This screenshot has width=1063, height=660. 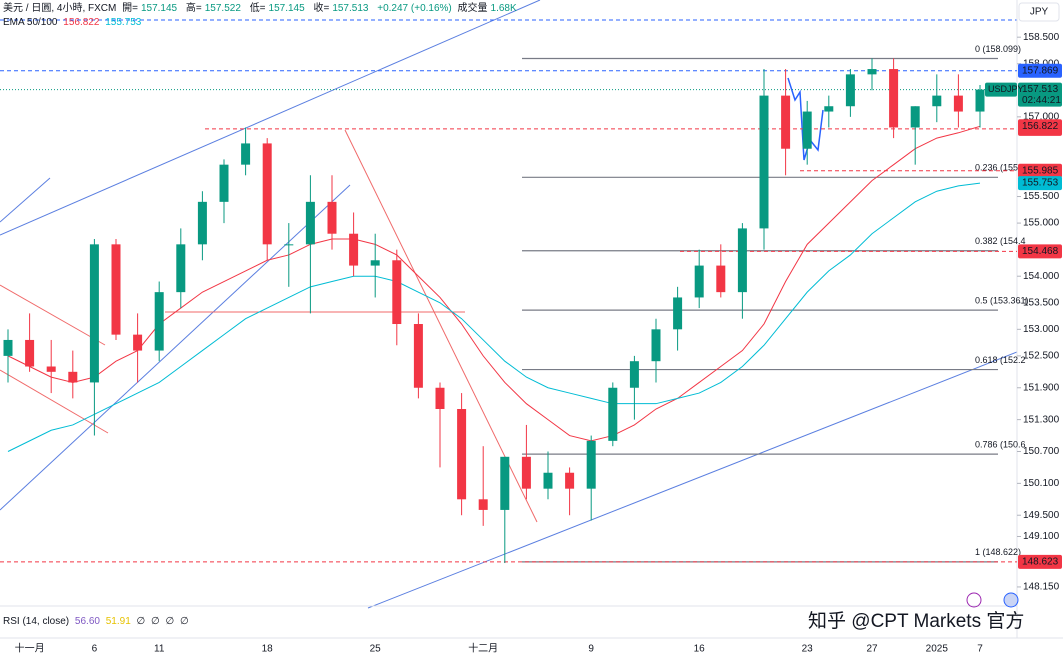 I want to click on currency: JPY, so click(x=1039, y=12).